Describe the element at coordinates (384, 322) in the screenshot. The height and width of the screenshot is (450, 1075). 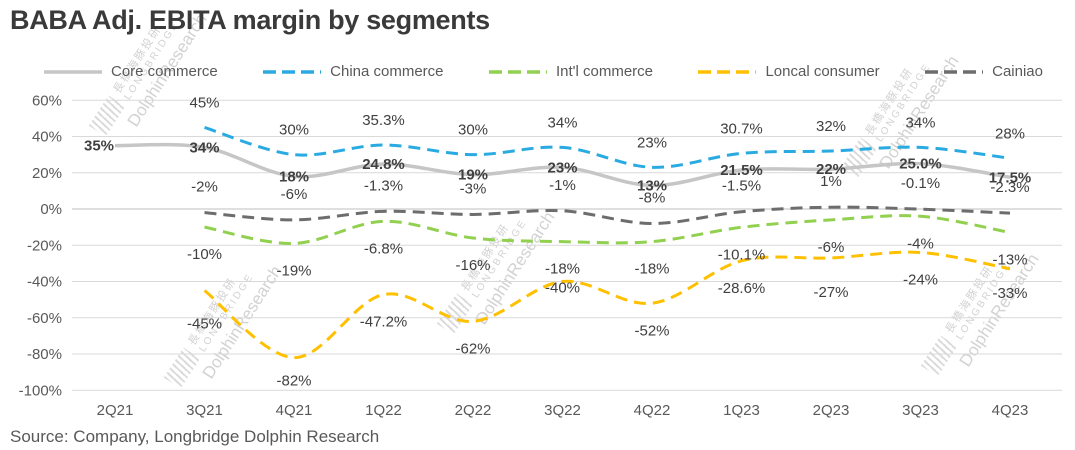
I see `data-label: -47.2%` at that location.